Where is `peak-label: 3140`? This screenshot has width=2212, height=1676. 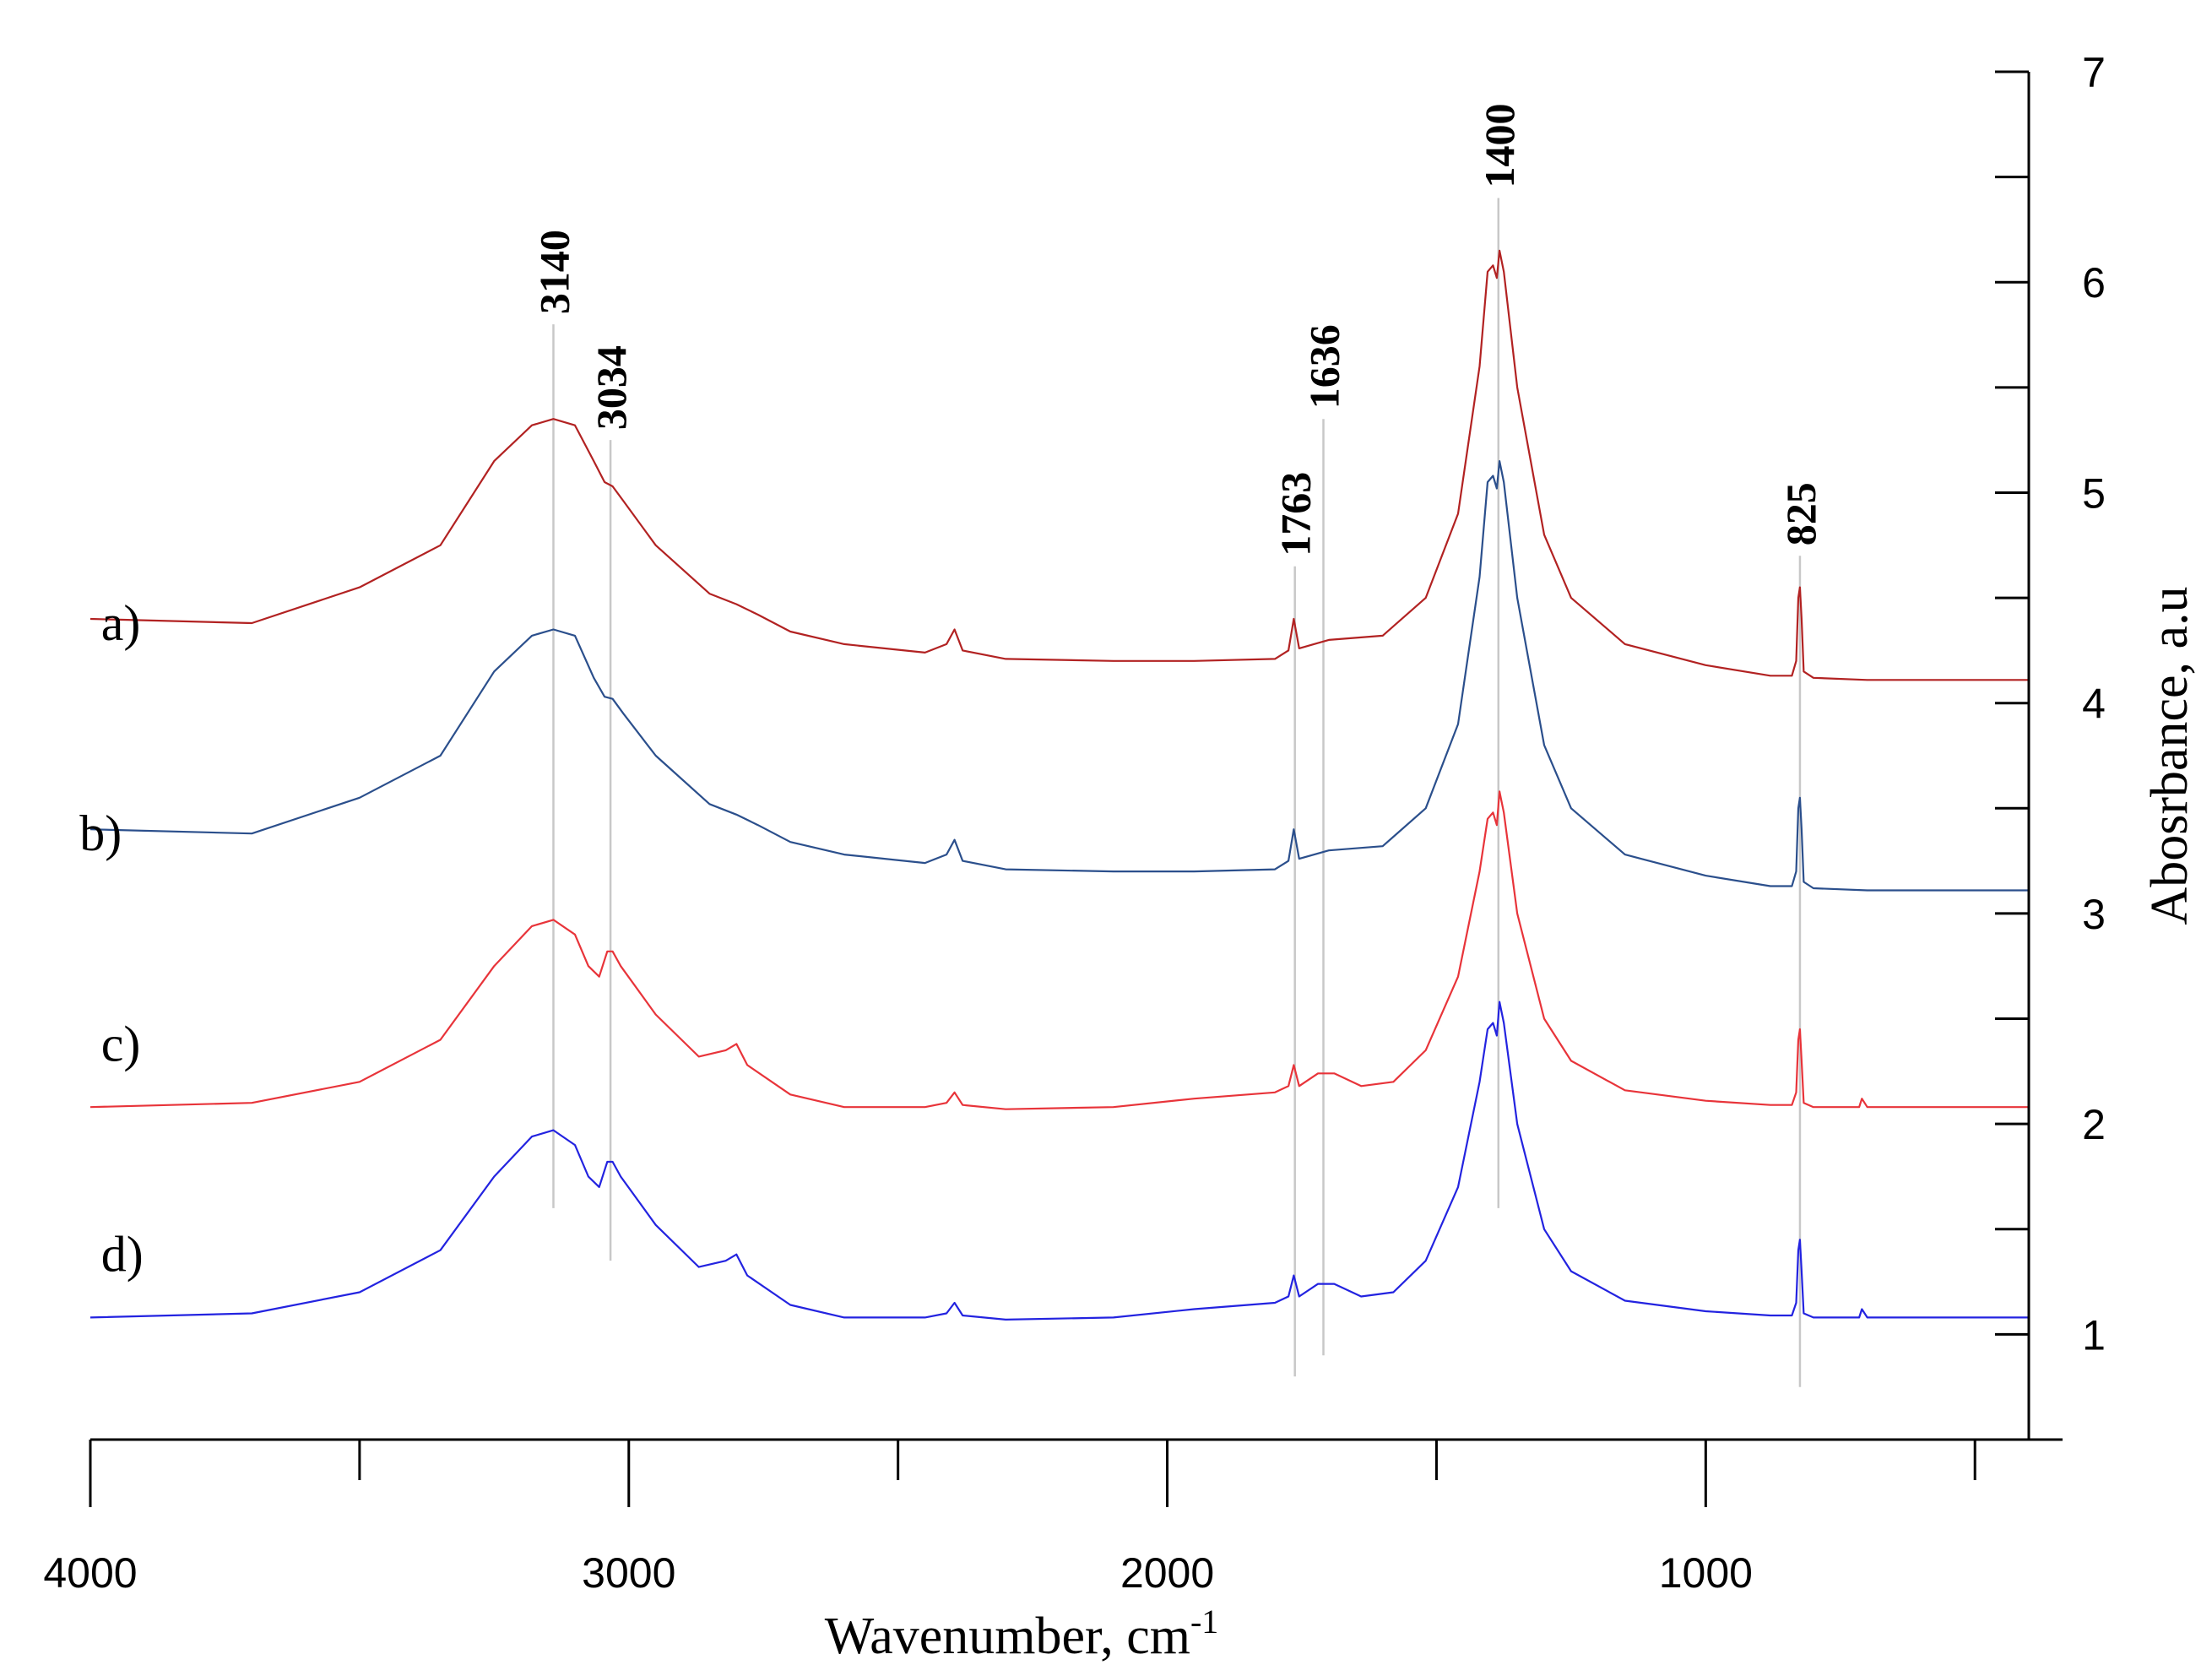
peak-label: 3140 is located at coordinates (553, 272).